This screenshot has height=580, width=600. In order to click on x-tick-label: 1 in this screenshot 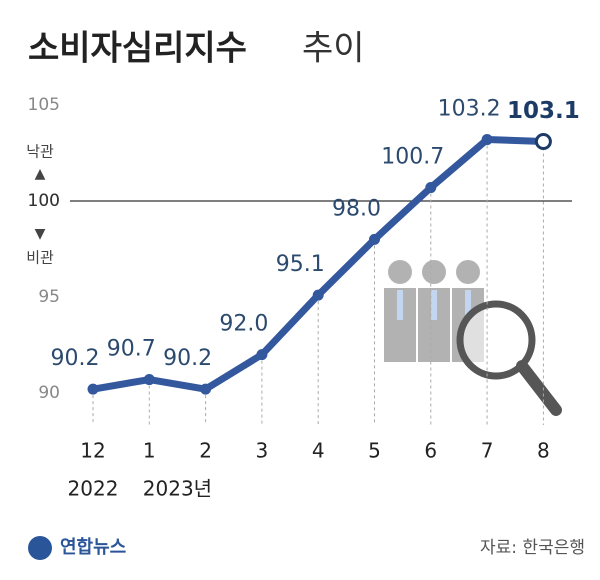, I will do `click(149, 451)`.